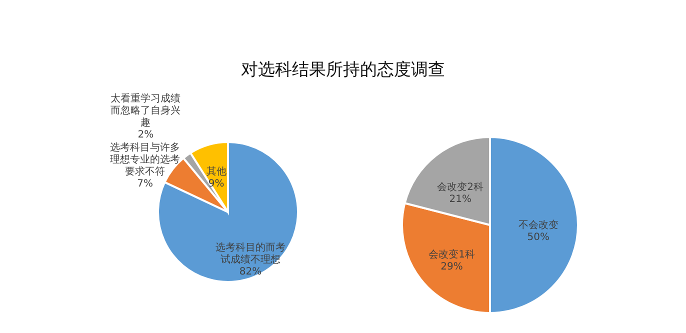 This screenshot has width=686, height=333. Describe the element at coordinates (145, 110) in the screenshot. I see `slice-label: 太看重学习成绩而忽略了自身兴趣` at that location.